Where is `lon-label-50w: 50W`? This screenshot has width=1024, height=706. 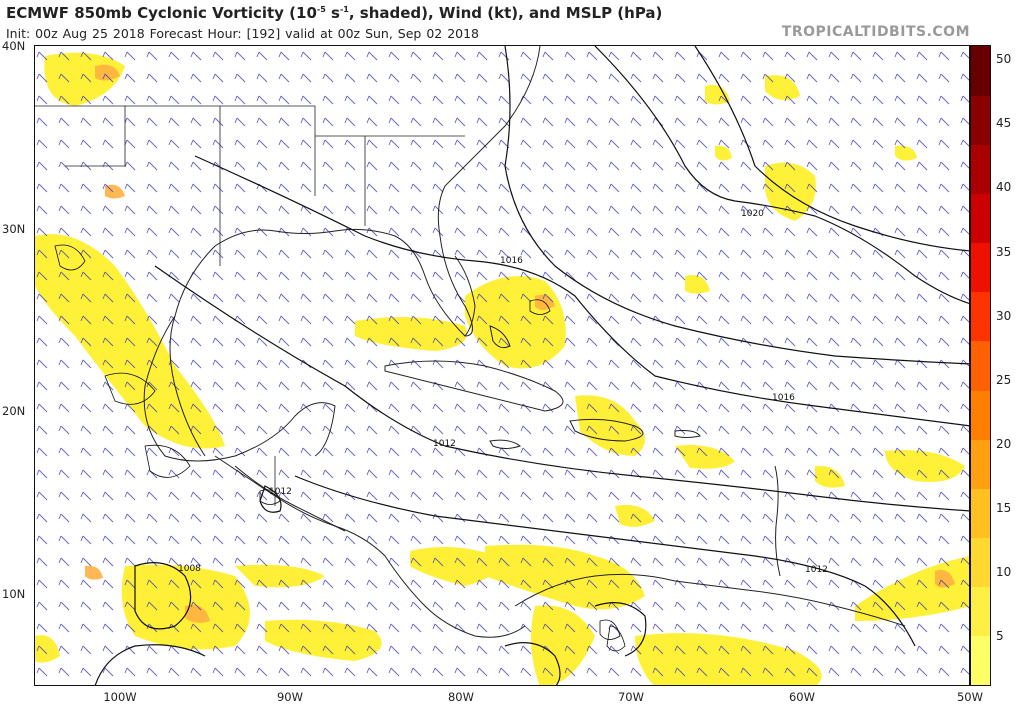 lon-label-50w: 50W is located at coordinates (970, 697).